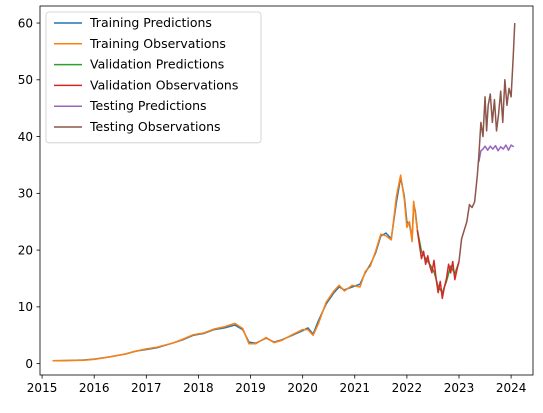  Describe the element at coordinates (157, 64) in the screenshot. I see `legend-label: Validation Predictions` at that location.